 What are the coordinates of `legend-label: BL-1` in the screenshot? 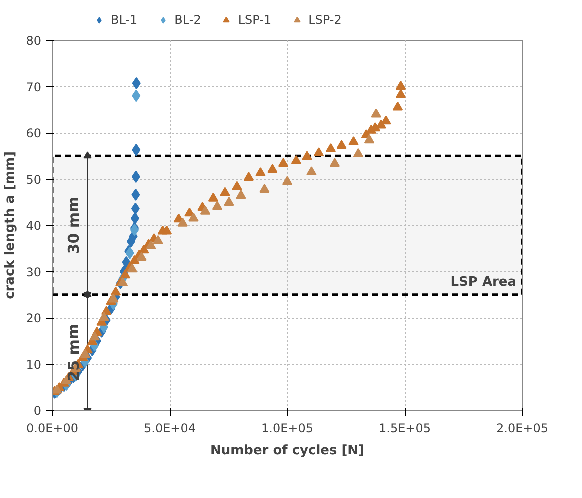 It's located at (124, 20).